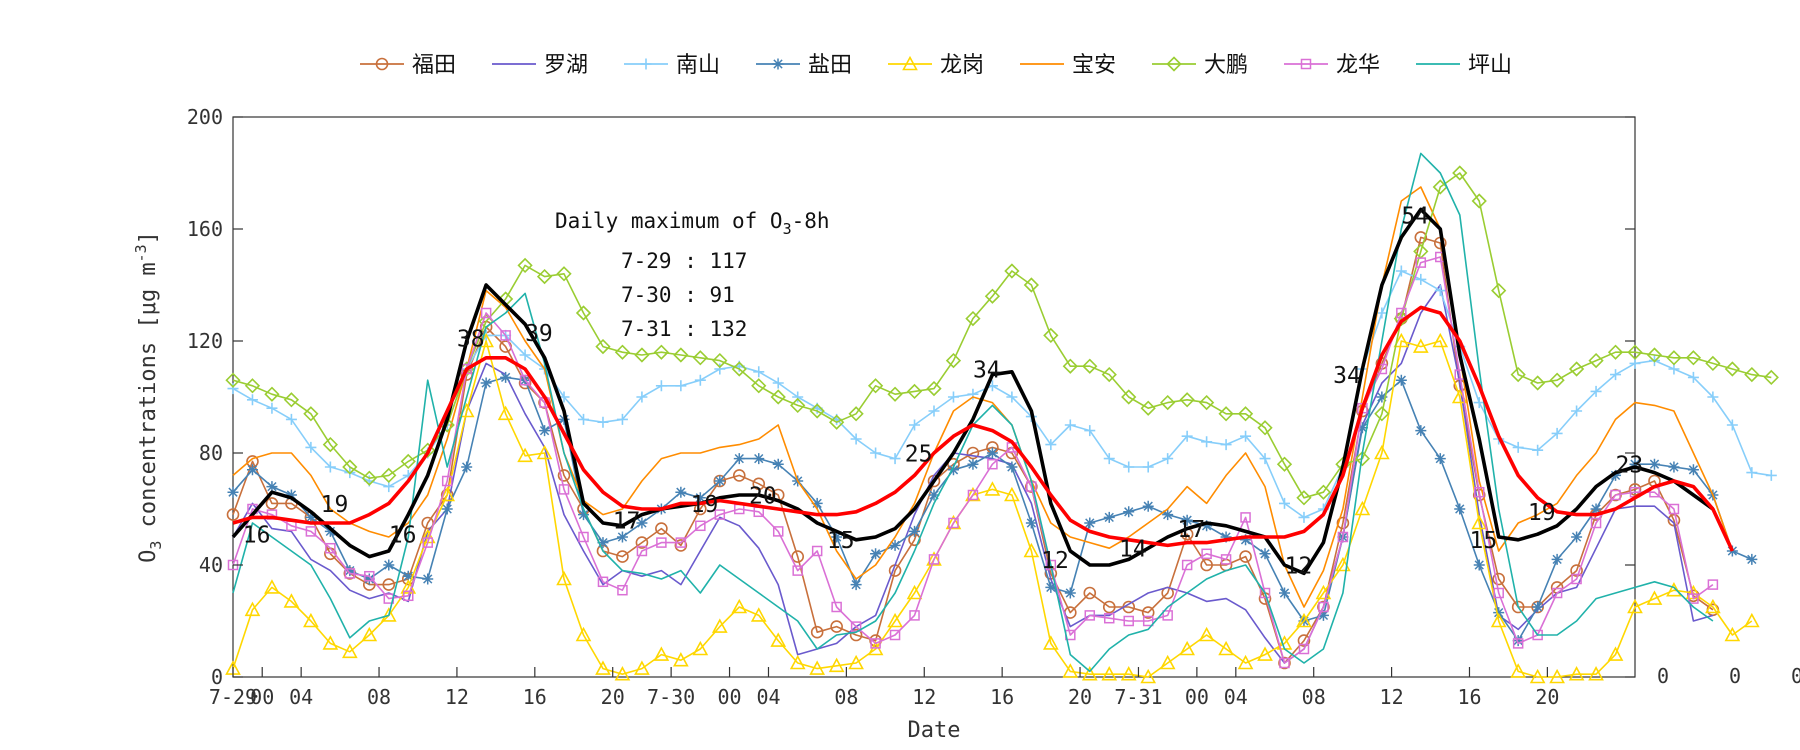 Image resolution: width=1800 pixels, height=750 pixels. Describe the element at coordinates (205, 341) in the screenshot. I see `y-tick-label: 120` at that location.